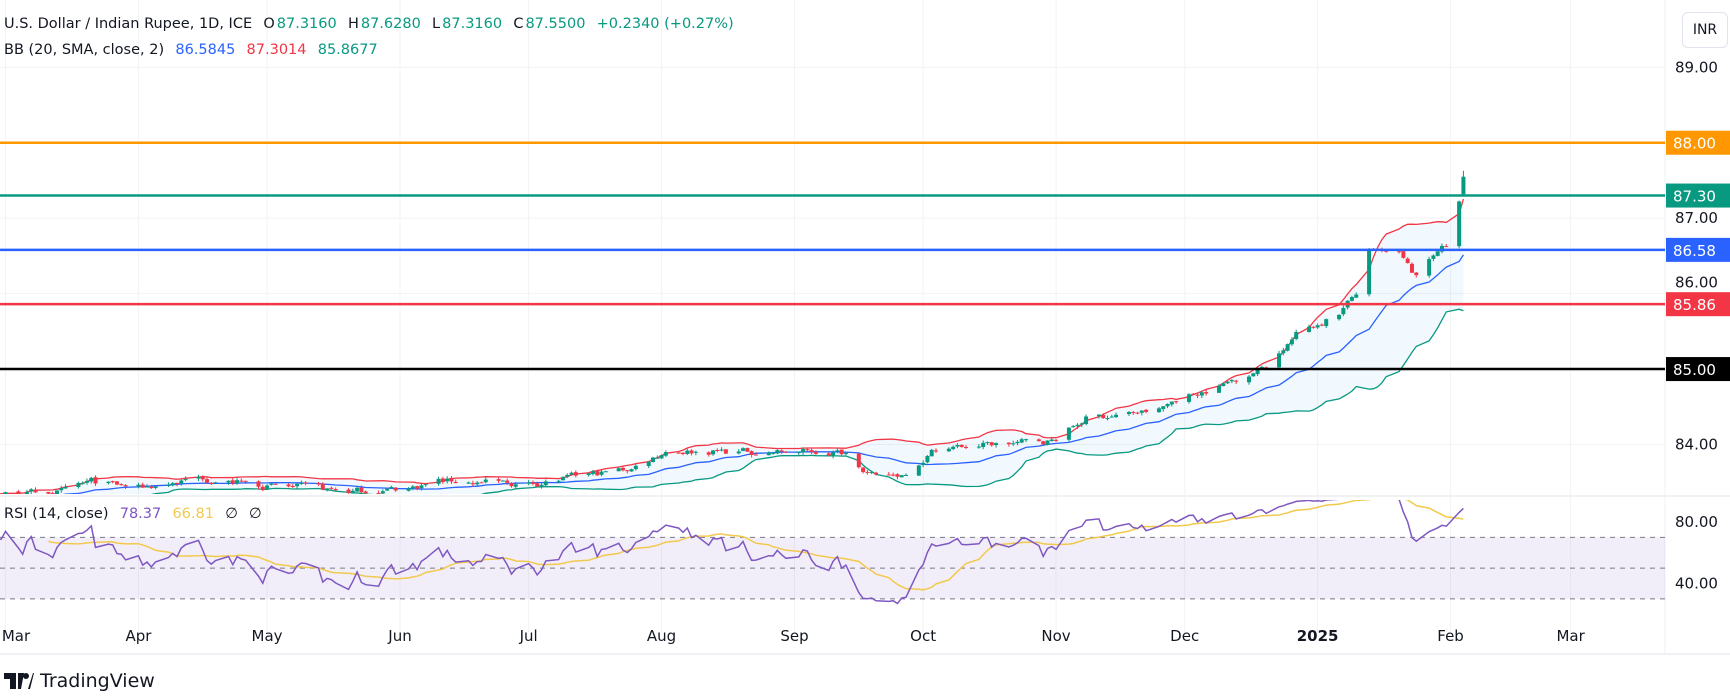 The width and height of the screenshot is (1730, 700). Describe the element at coordinates (1694, 144) in the screenshot. I see `price-label: 88.00` at that location.